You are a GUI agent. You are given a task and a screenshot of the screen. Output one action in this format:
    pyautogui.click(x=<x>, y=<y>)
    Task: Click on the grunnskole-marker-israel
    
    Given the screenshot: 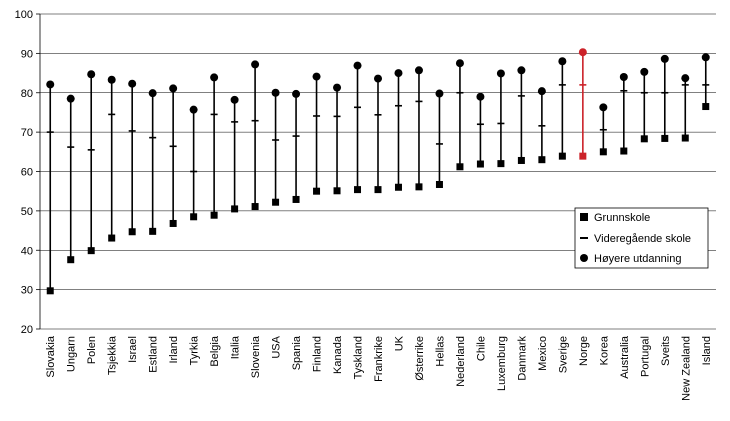 What is the action you would take?
    pyautogui.click(x=132, y=232)
    